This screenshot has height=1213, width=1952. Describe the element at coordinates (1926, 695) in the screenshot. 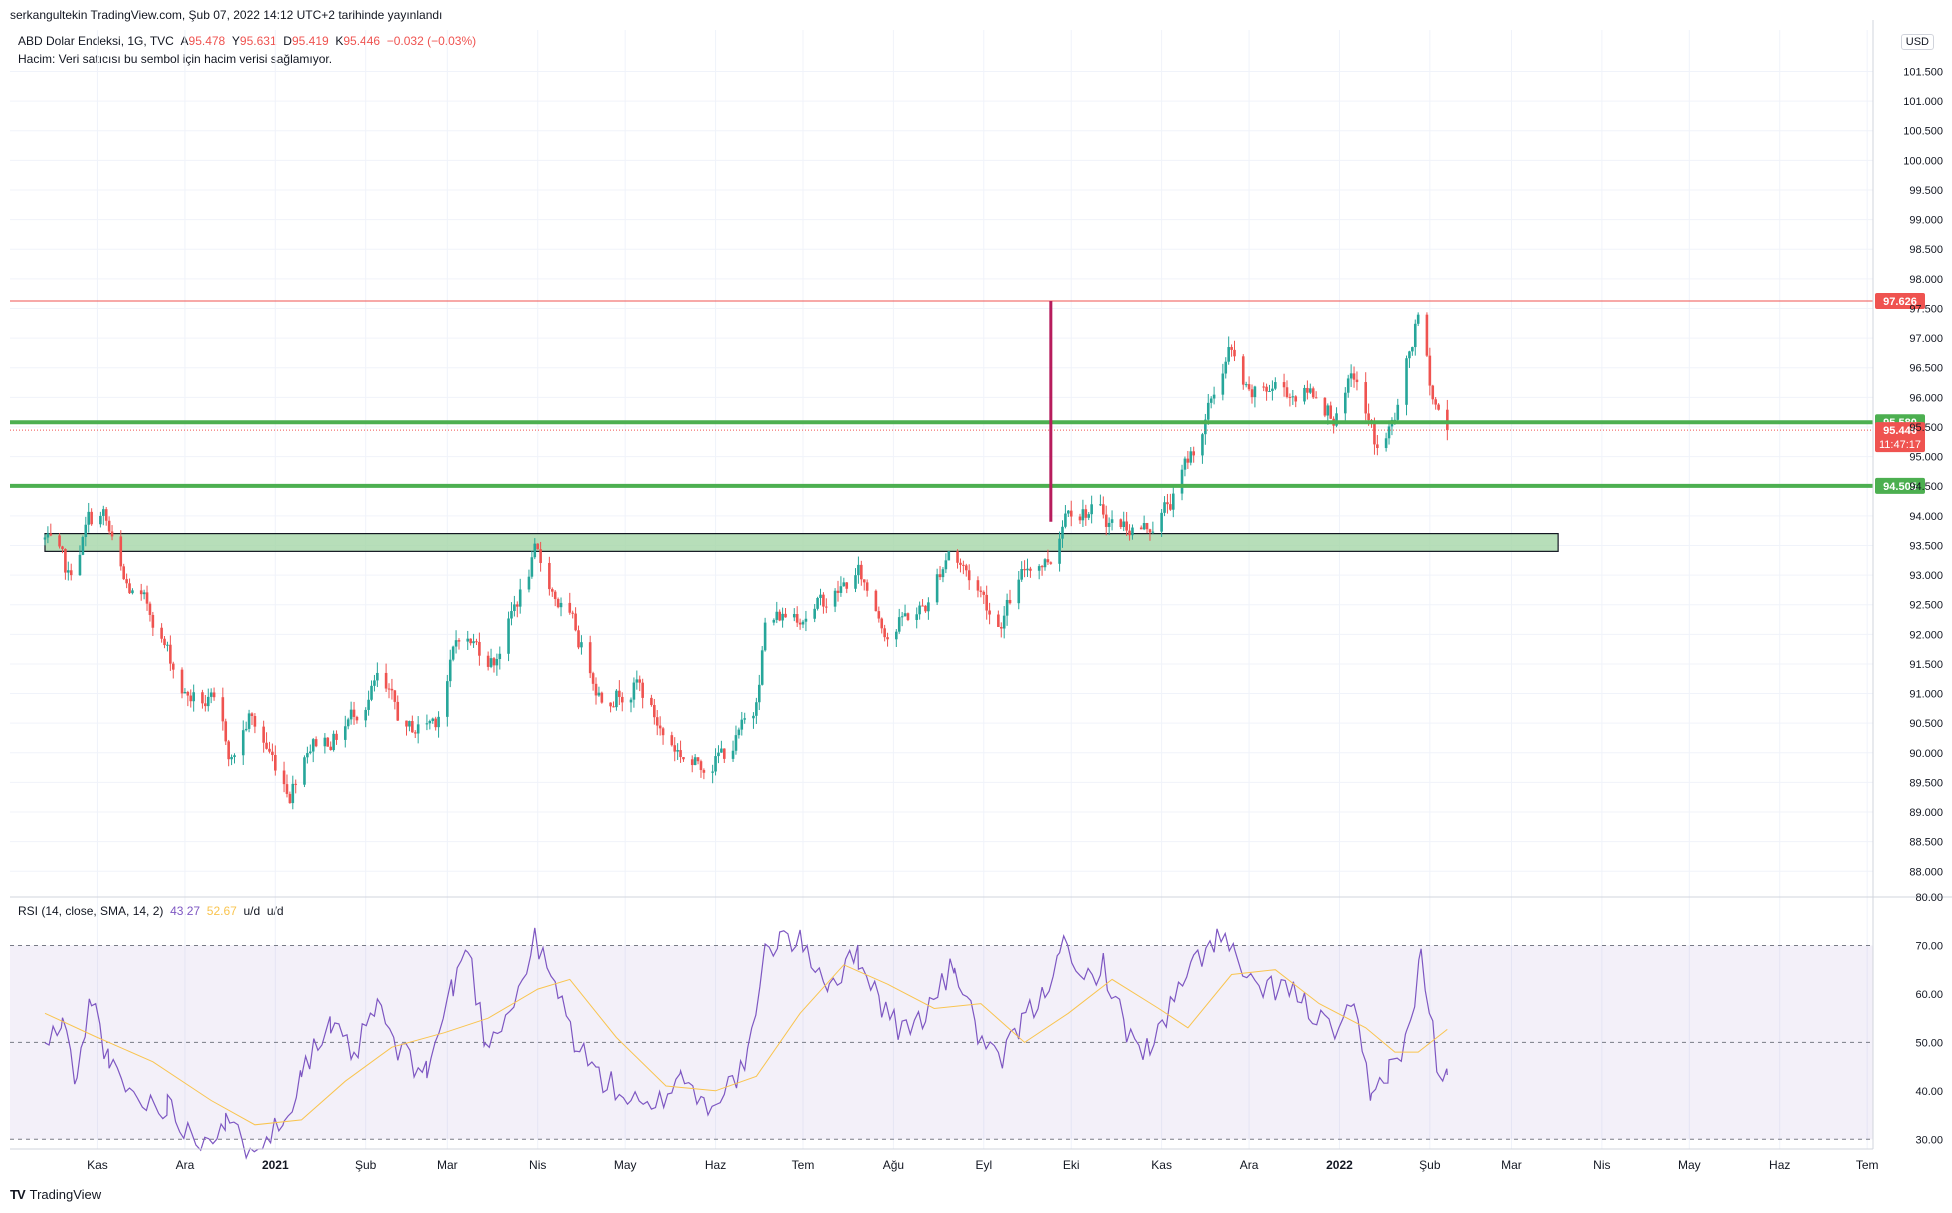

I see `price-tick-label: 91.000` at that location.